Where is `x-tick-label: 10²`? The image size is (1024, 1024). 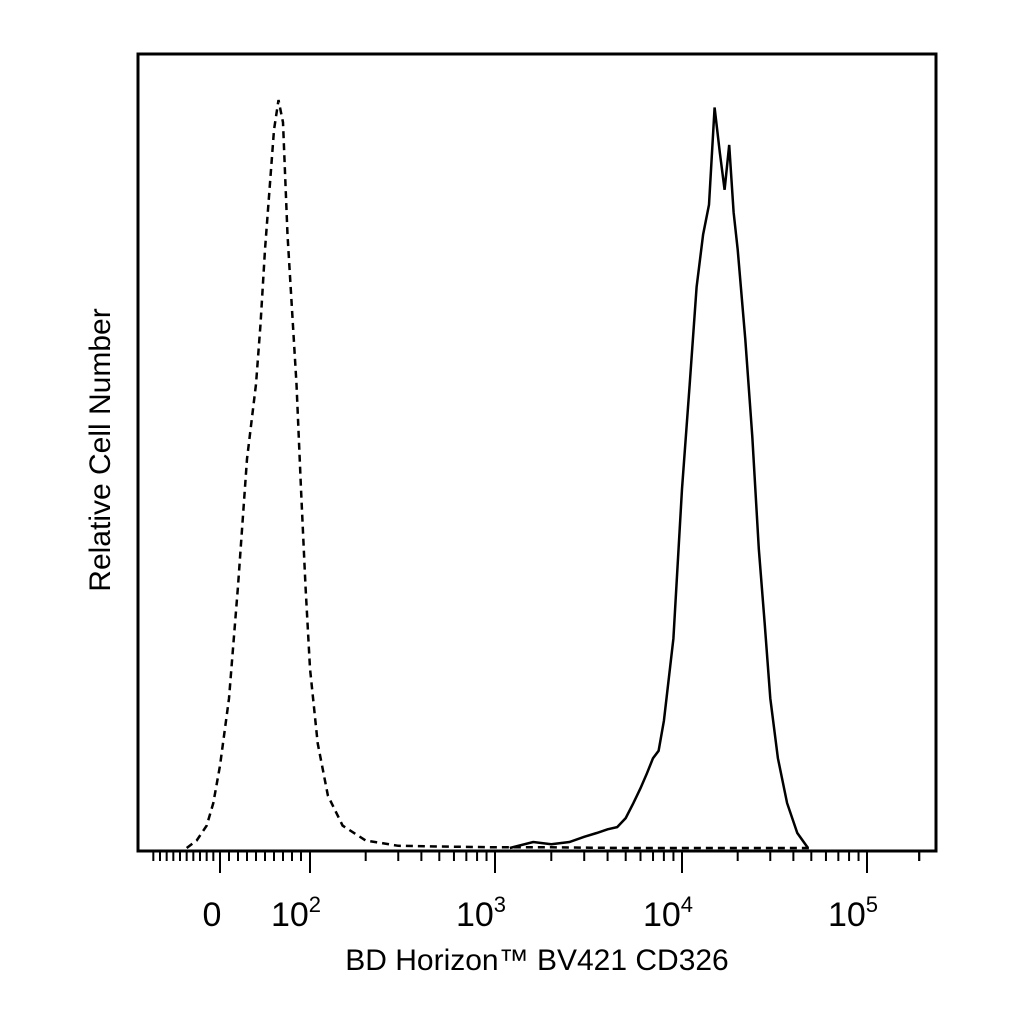 x-tick-label: 10² is located at coordinates (296, 913).